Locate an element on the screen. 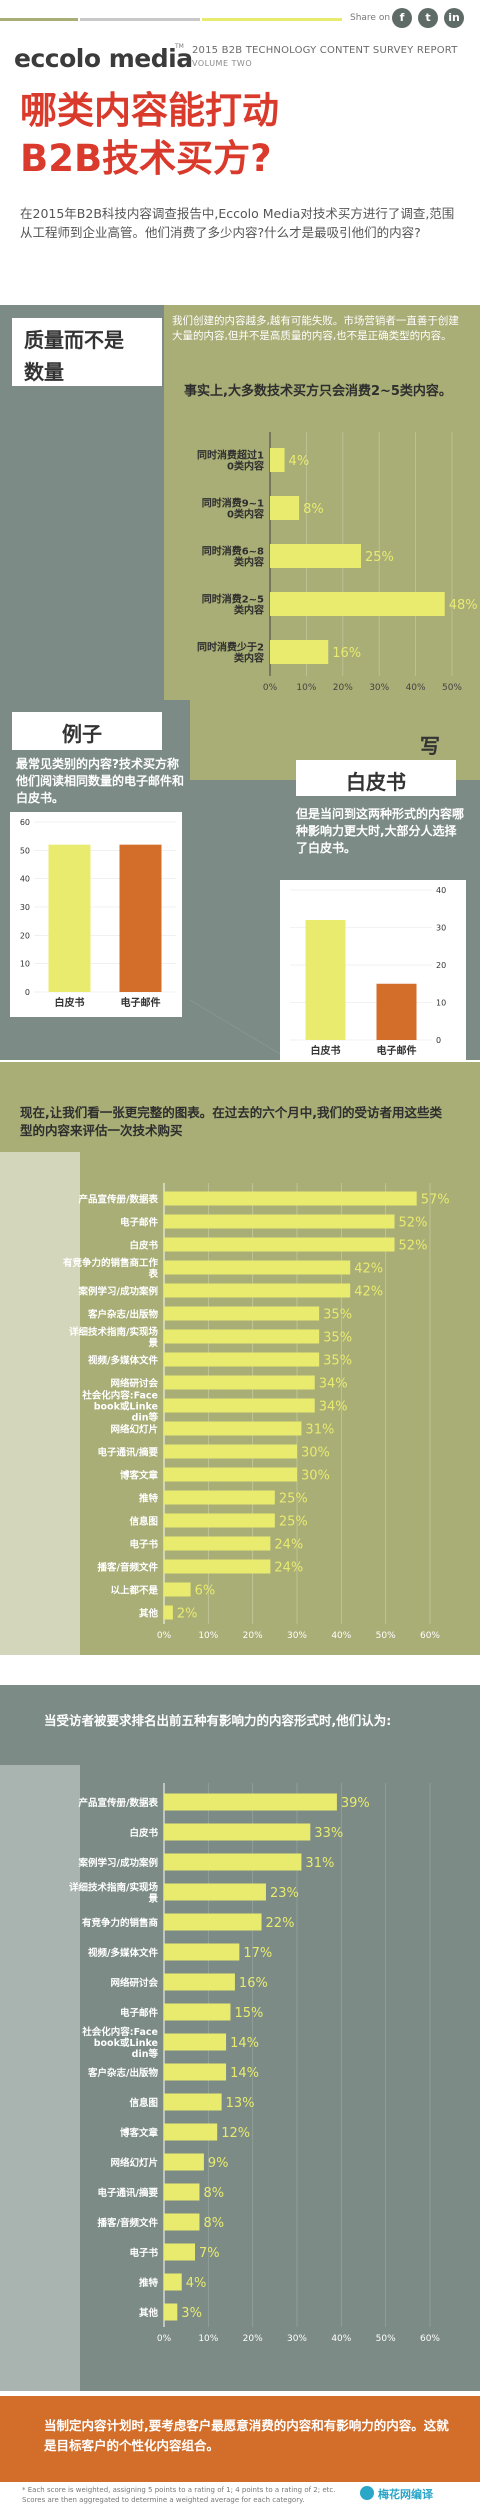 The width and height of the screenshot is (480, 2514). category-label: 案例学习/成功案例 is located at coordinates (118, 1292).